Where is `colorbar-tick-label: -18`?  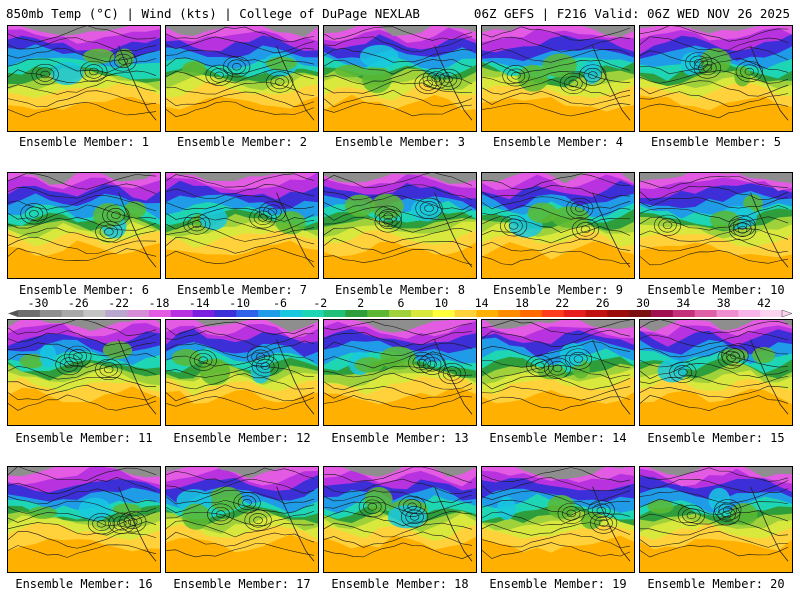
colorbar-tick-label: -18 is located at coordinates (159, 303).